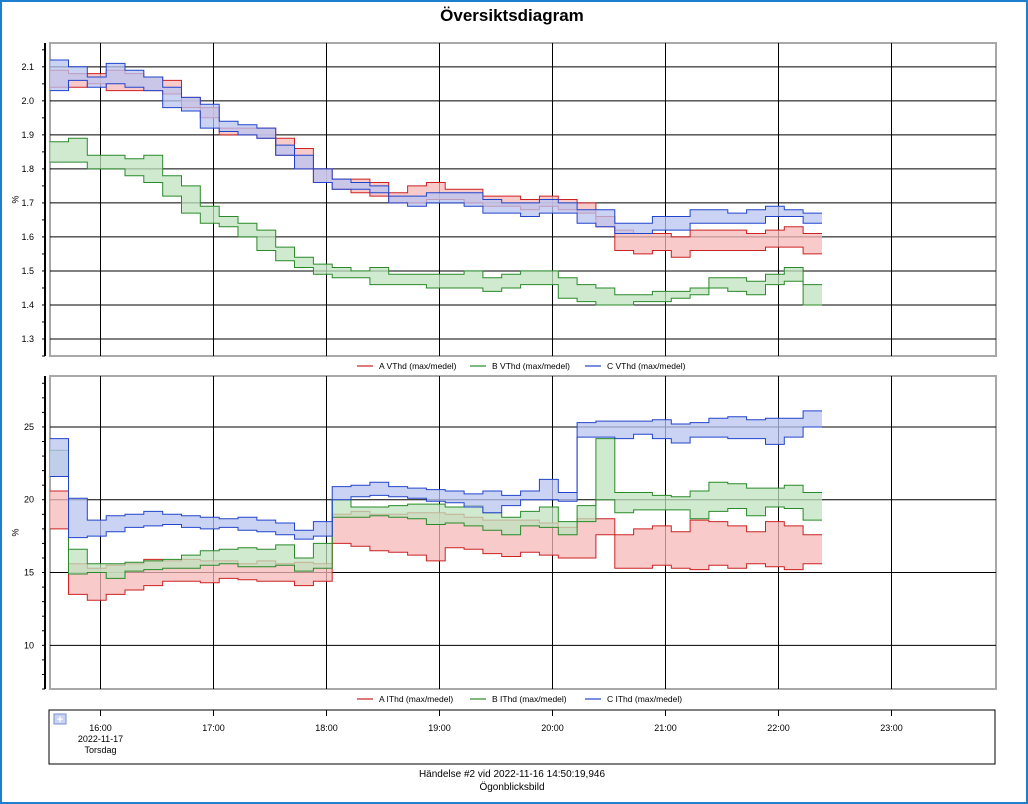  I want to click on time-tick-label: 23:00, so click(891, 728).